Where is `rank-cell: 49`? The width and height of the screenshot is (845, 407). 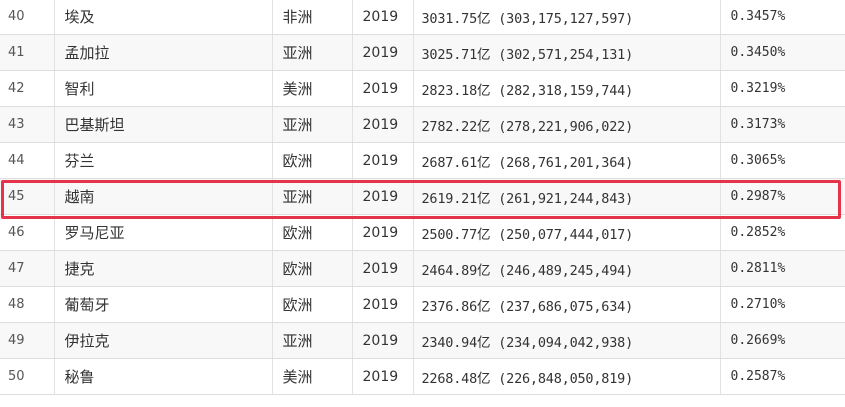 rank-cell: 49 is located at coordinates (27, 340).